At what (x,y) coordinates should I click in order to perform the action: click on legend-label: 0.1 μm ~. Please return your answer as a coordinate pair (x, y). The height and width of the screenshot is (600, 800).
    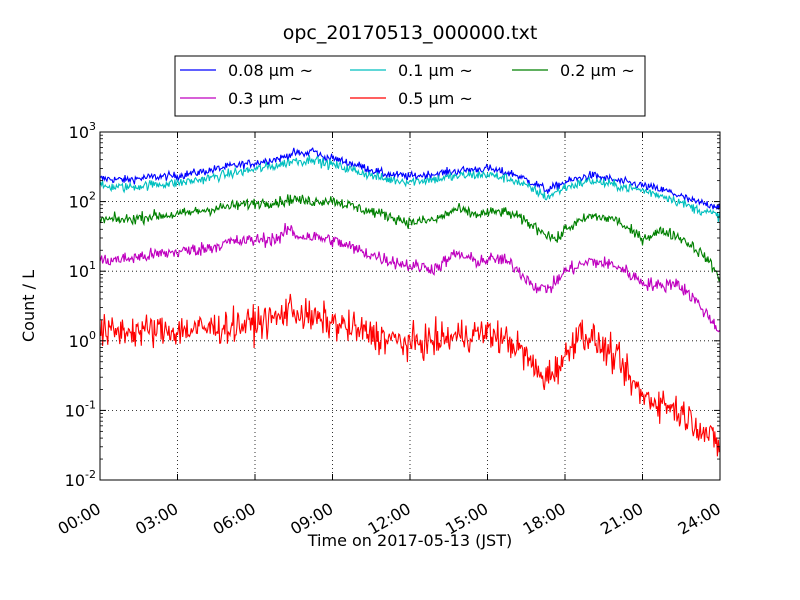
    Looking at the image, I should click on (435, 70).